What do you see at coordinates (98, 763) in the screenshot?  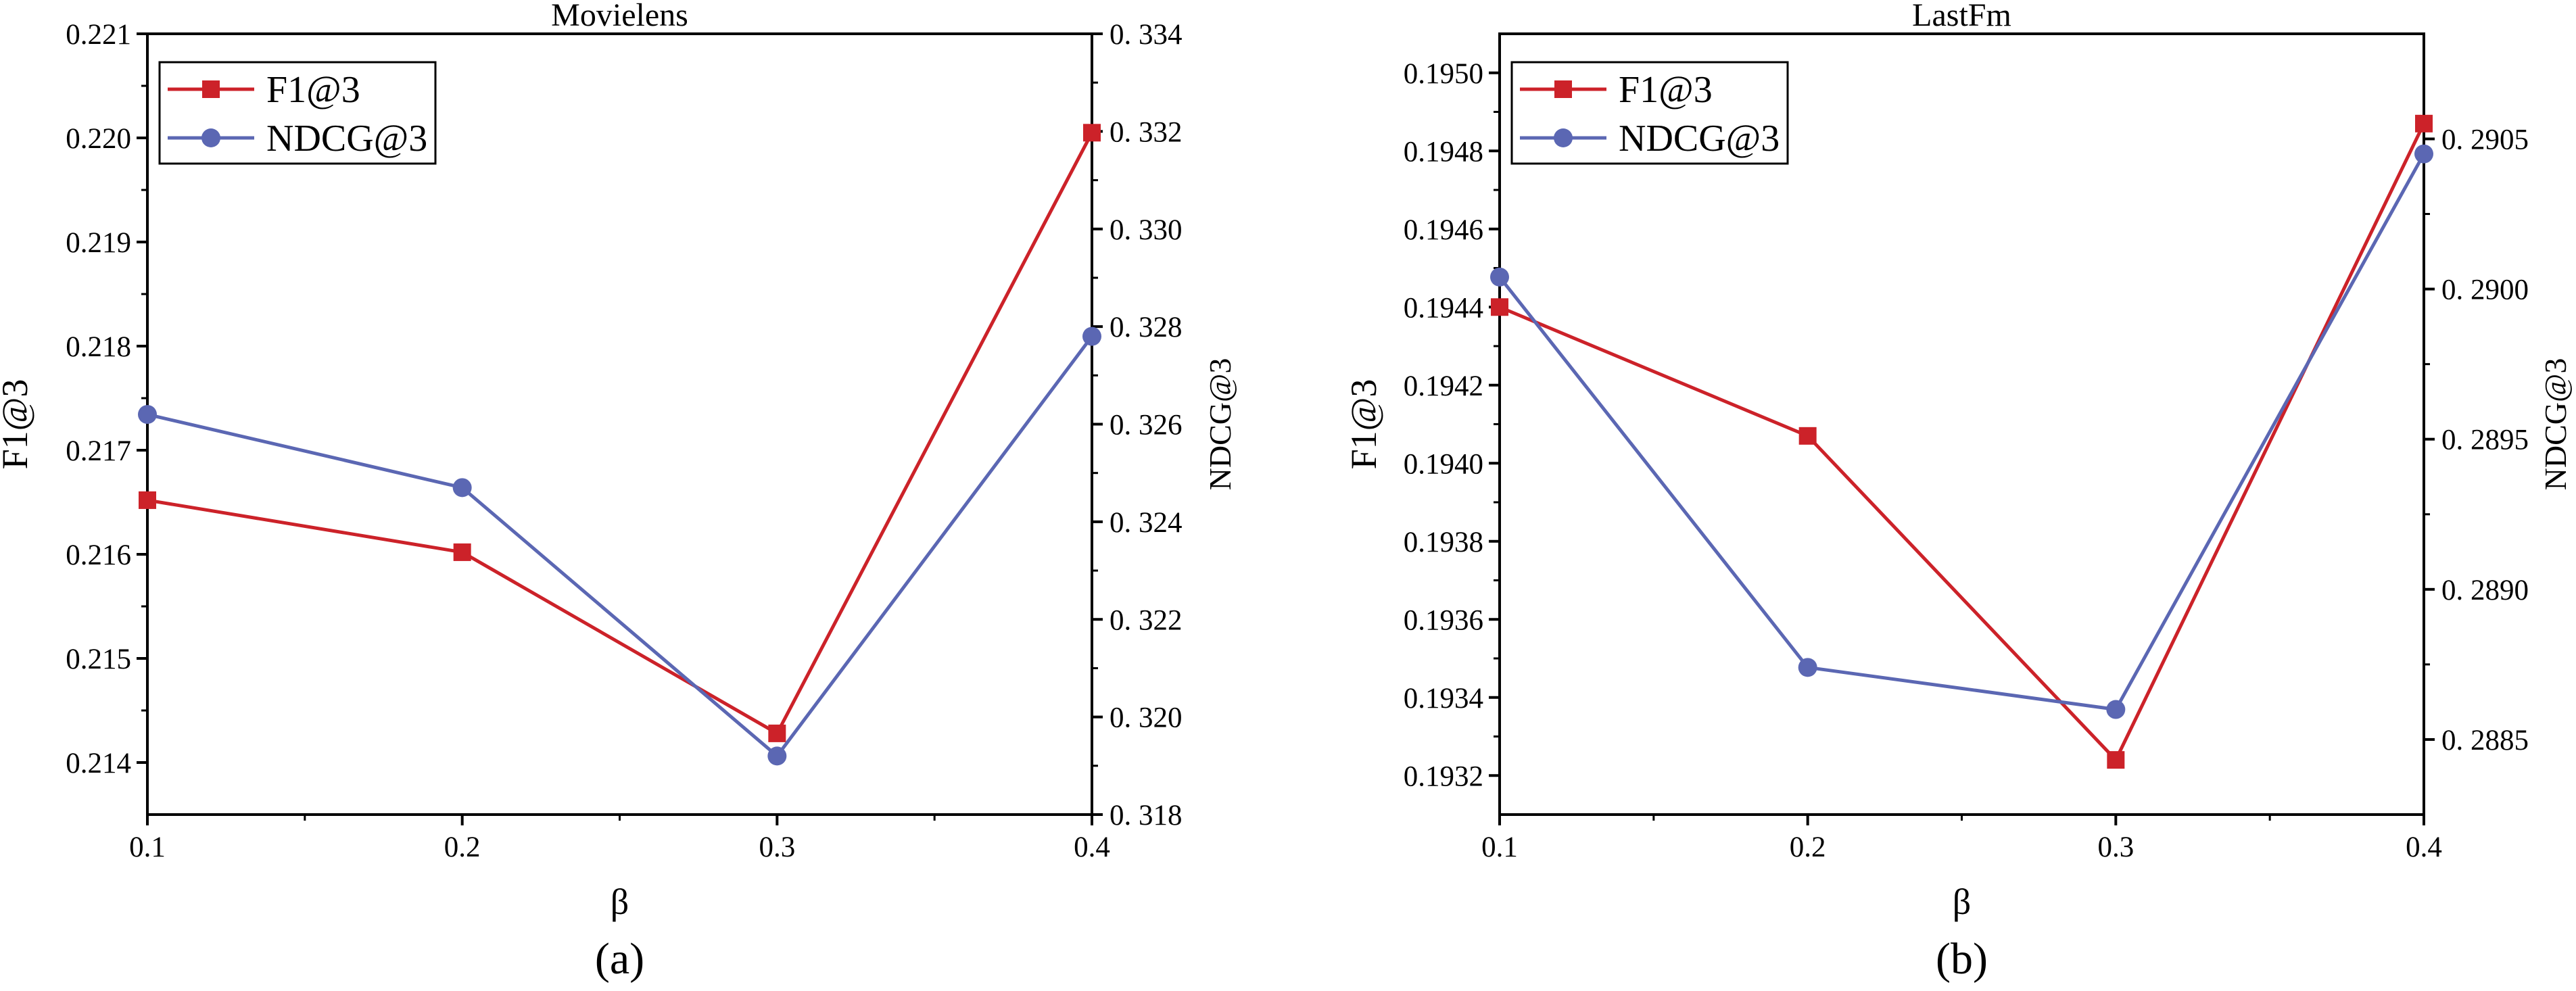 I see `y-left-tick-label: 0.214` at bounding box center [98, 763].